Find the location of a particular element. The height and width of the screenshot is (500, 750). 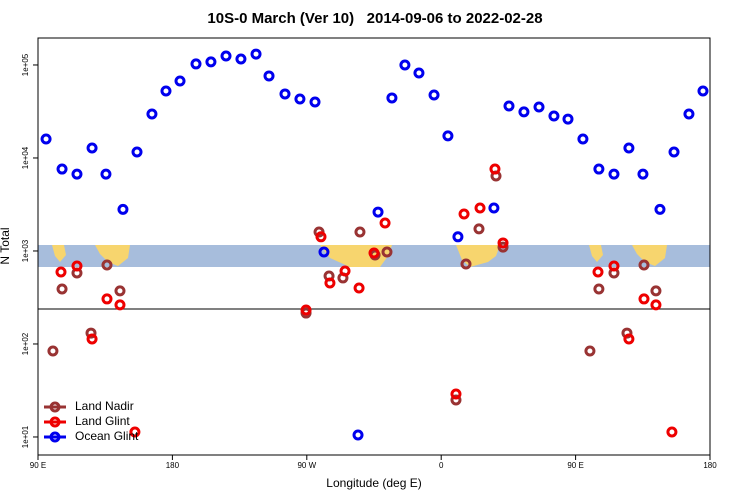

x-axis-label: Longitude (deg E) is located at coordinates (373, 483).